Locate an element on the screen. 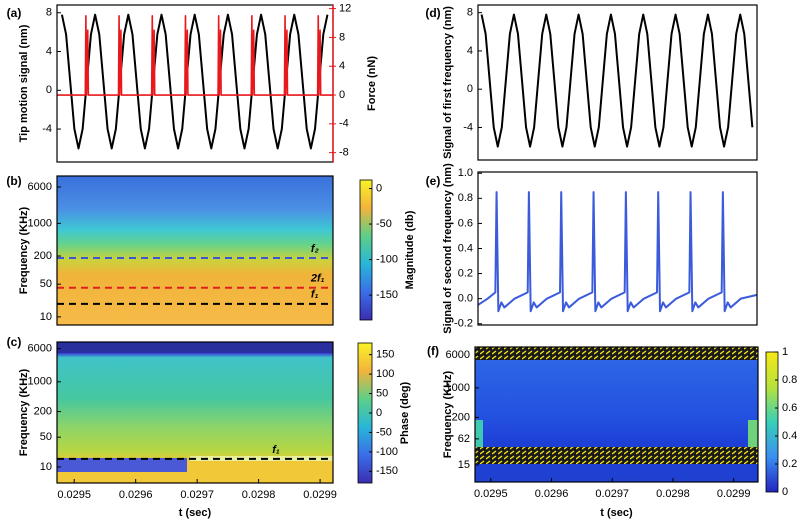  y-tick-label: 15 is located at coordinates (464, 465).